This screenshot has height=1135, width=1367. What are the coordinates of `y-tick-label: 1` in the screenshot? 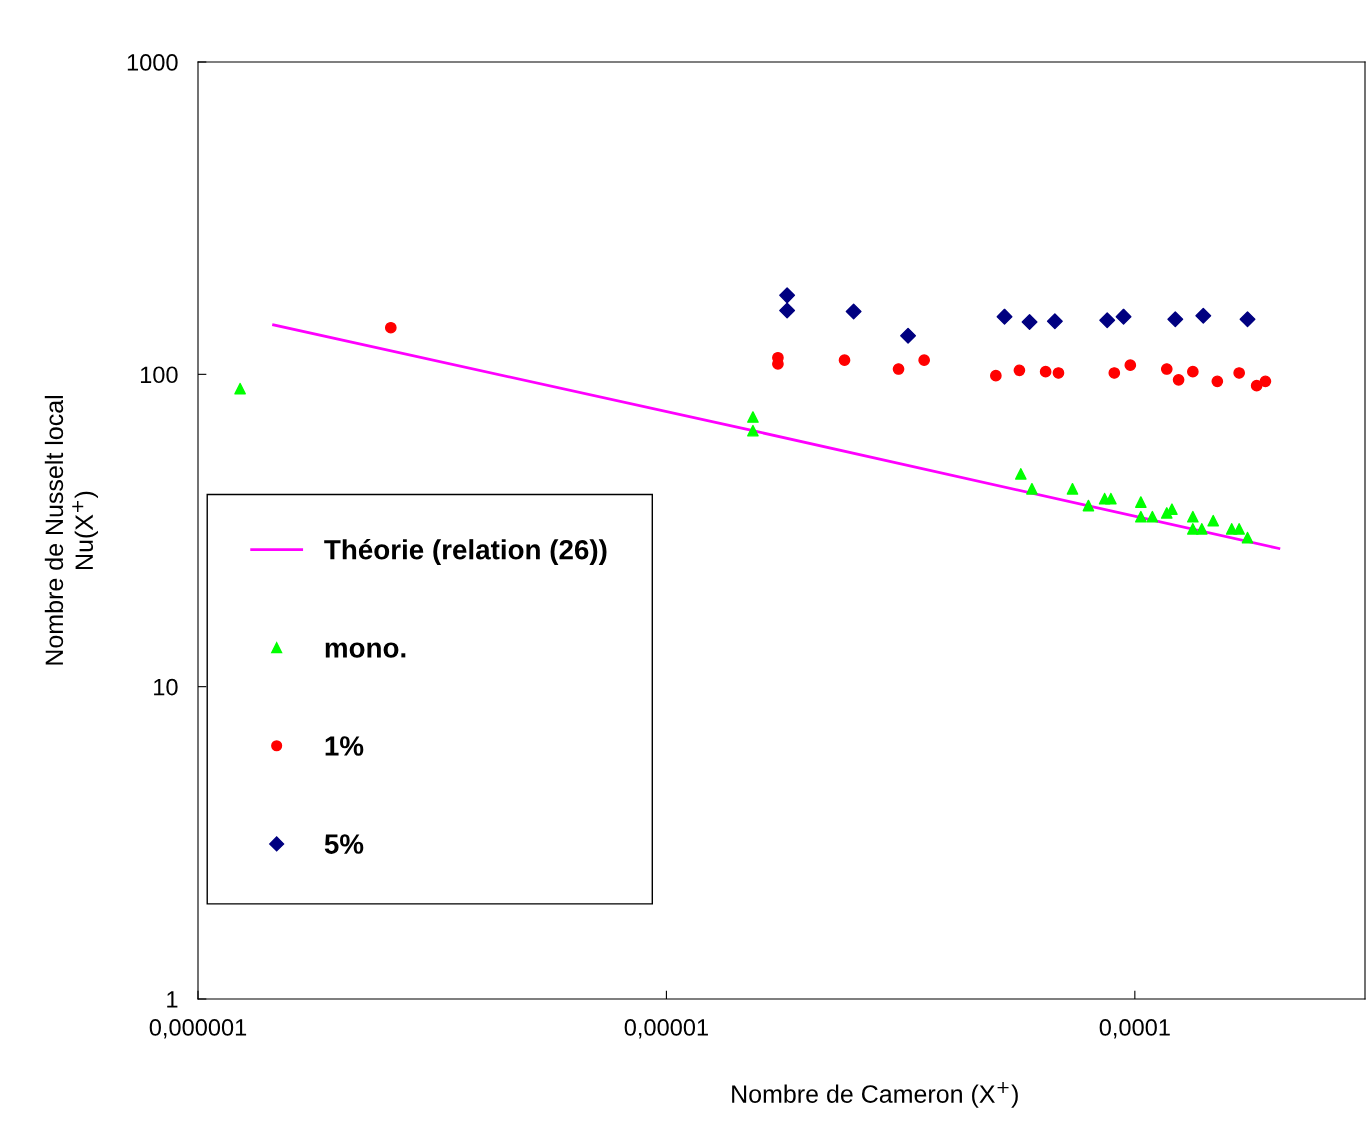 It's located at (172, 999).